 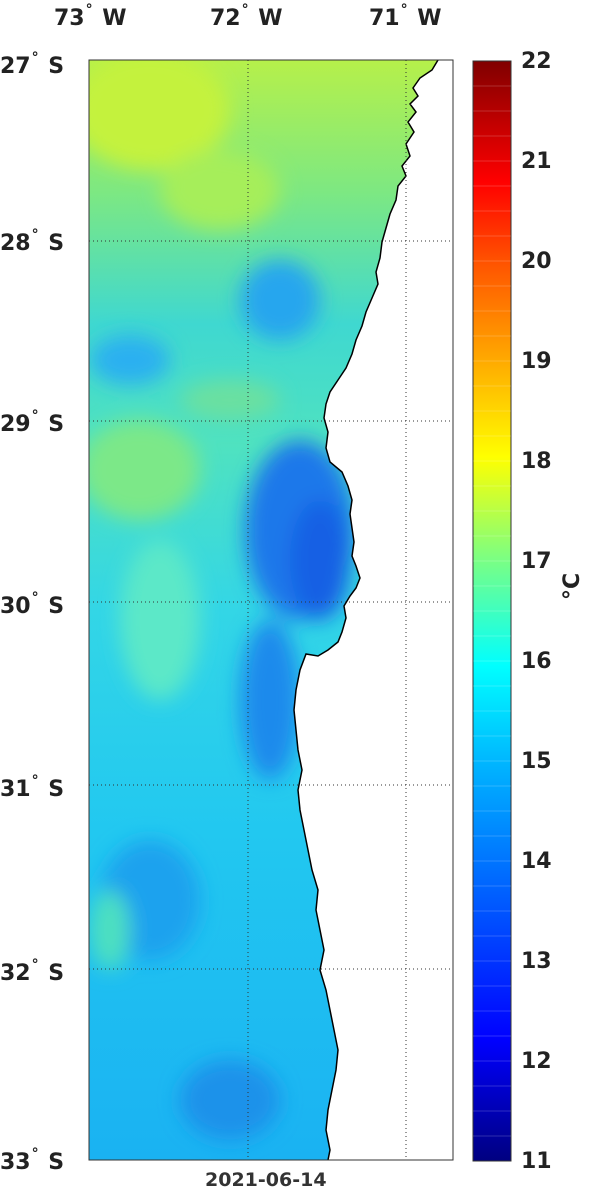 What do you see at coordinates (405, 16) in the screenshot?
I see `lon-label-71w: 71° W` at bounding box center [405, 16].